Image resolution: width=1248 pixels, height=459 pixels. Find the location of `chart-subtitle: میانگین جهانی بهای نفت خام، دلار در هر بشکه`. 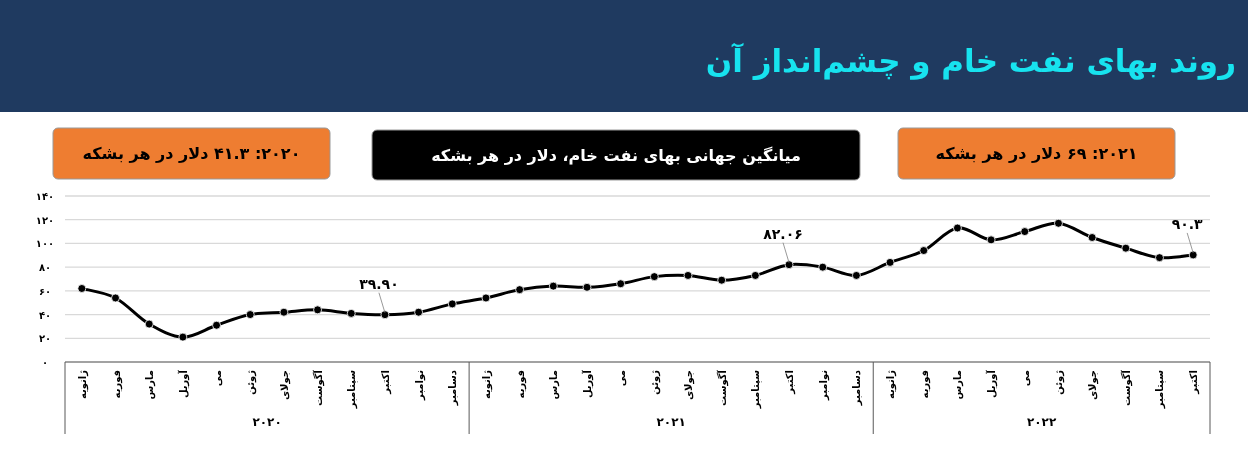

chart-subtitle: میانگین جهانی بهای نفت خام، دلار در هر بشکه is located at coordinates (616, 155).